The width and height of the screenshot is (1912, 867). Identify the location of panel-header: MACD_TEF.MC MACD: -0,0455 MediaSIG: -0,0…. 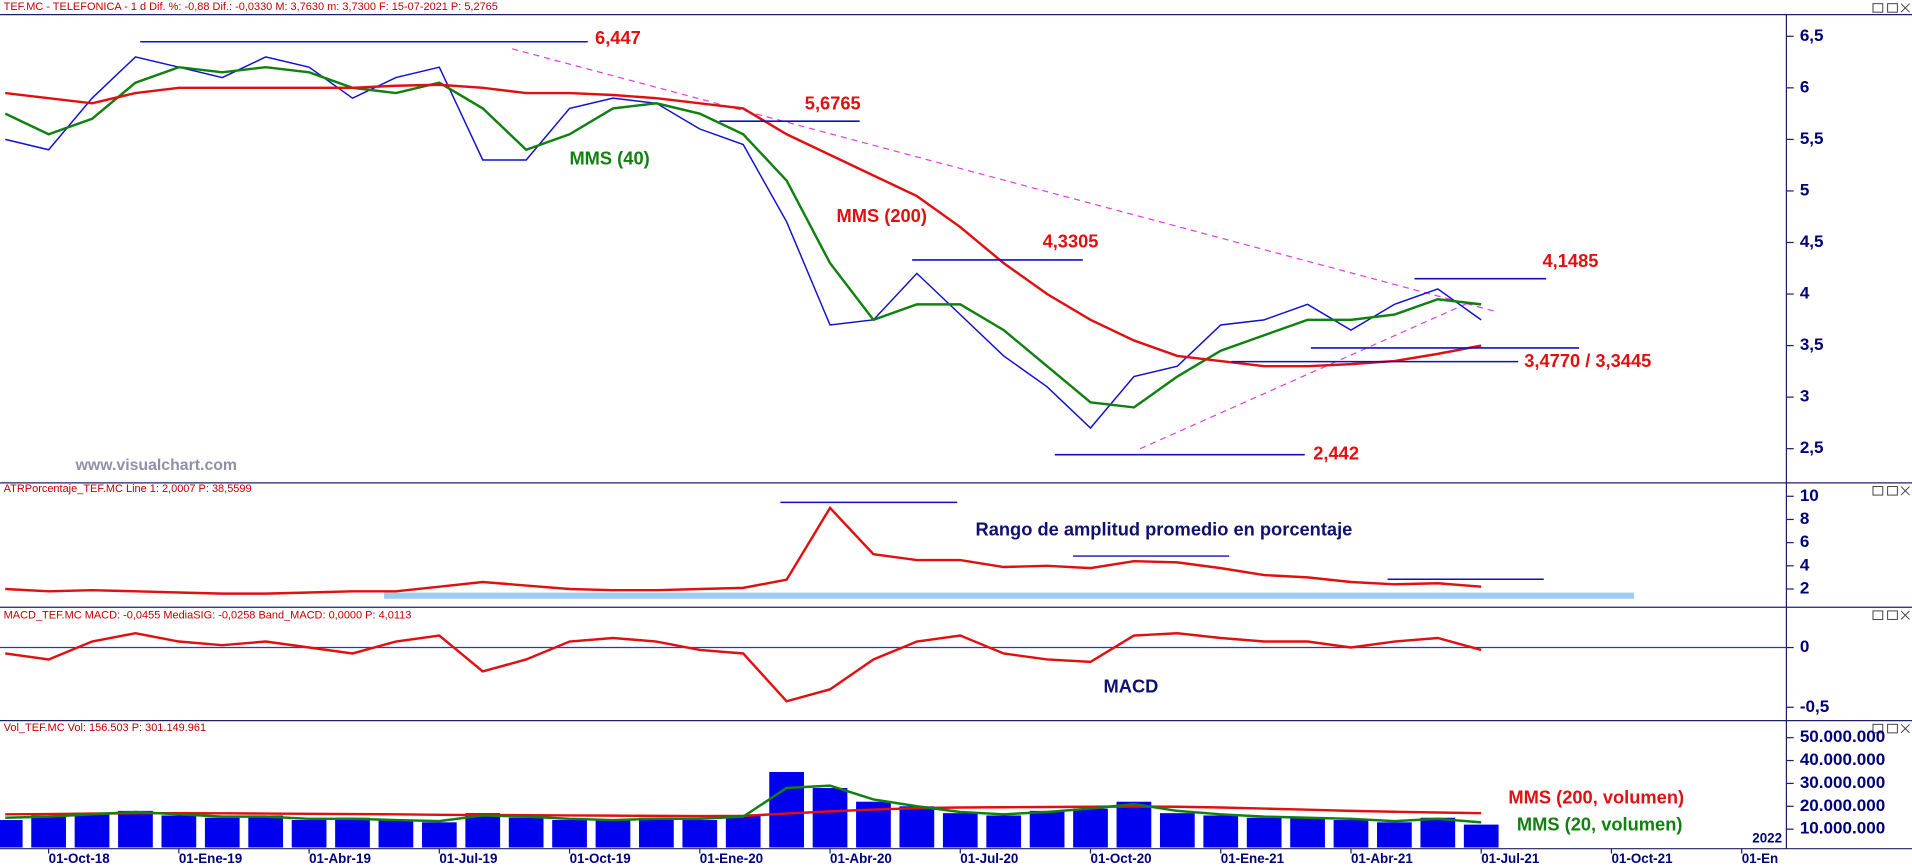
(208, 616).